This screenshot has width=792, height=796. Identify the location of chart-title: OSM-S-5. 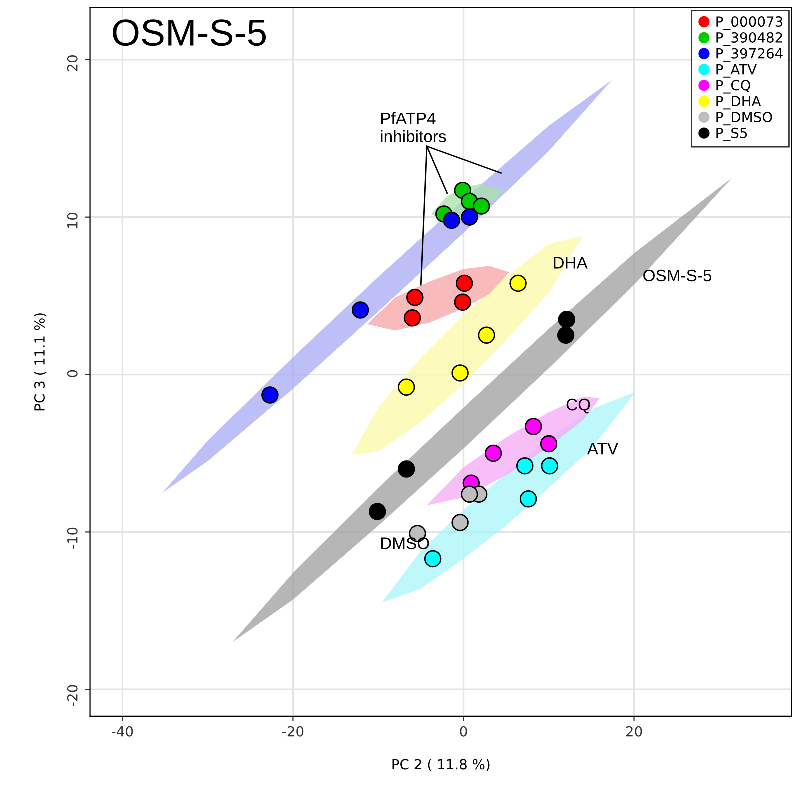
(189, 33).